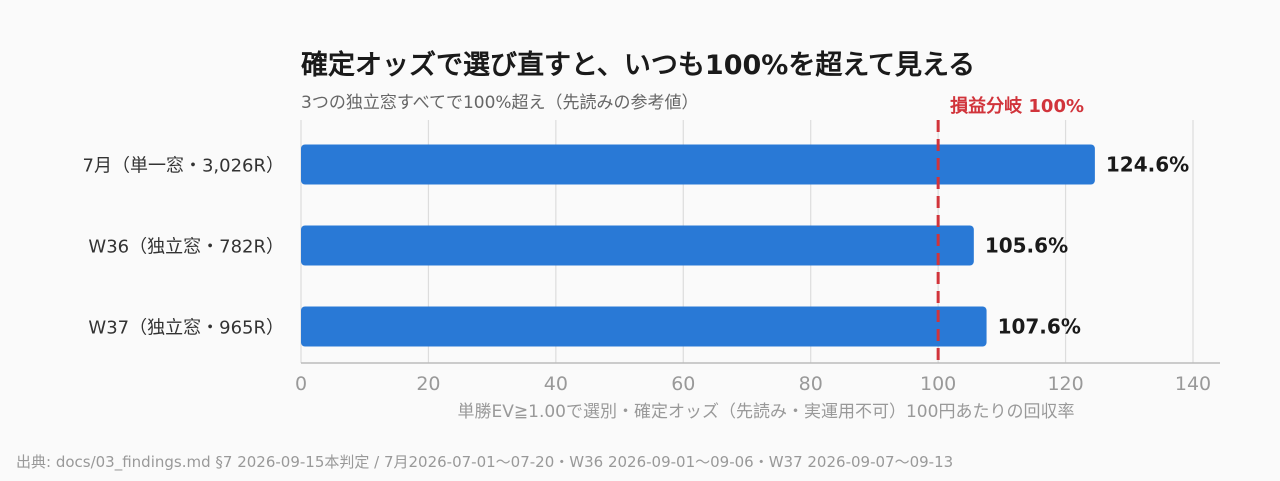 The image size is (1280, 481). I want to click on x-tick-label: 80, so click(811, 384).